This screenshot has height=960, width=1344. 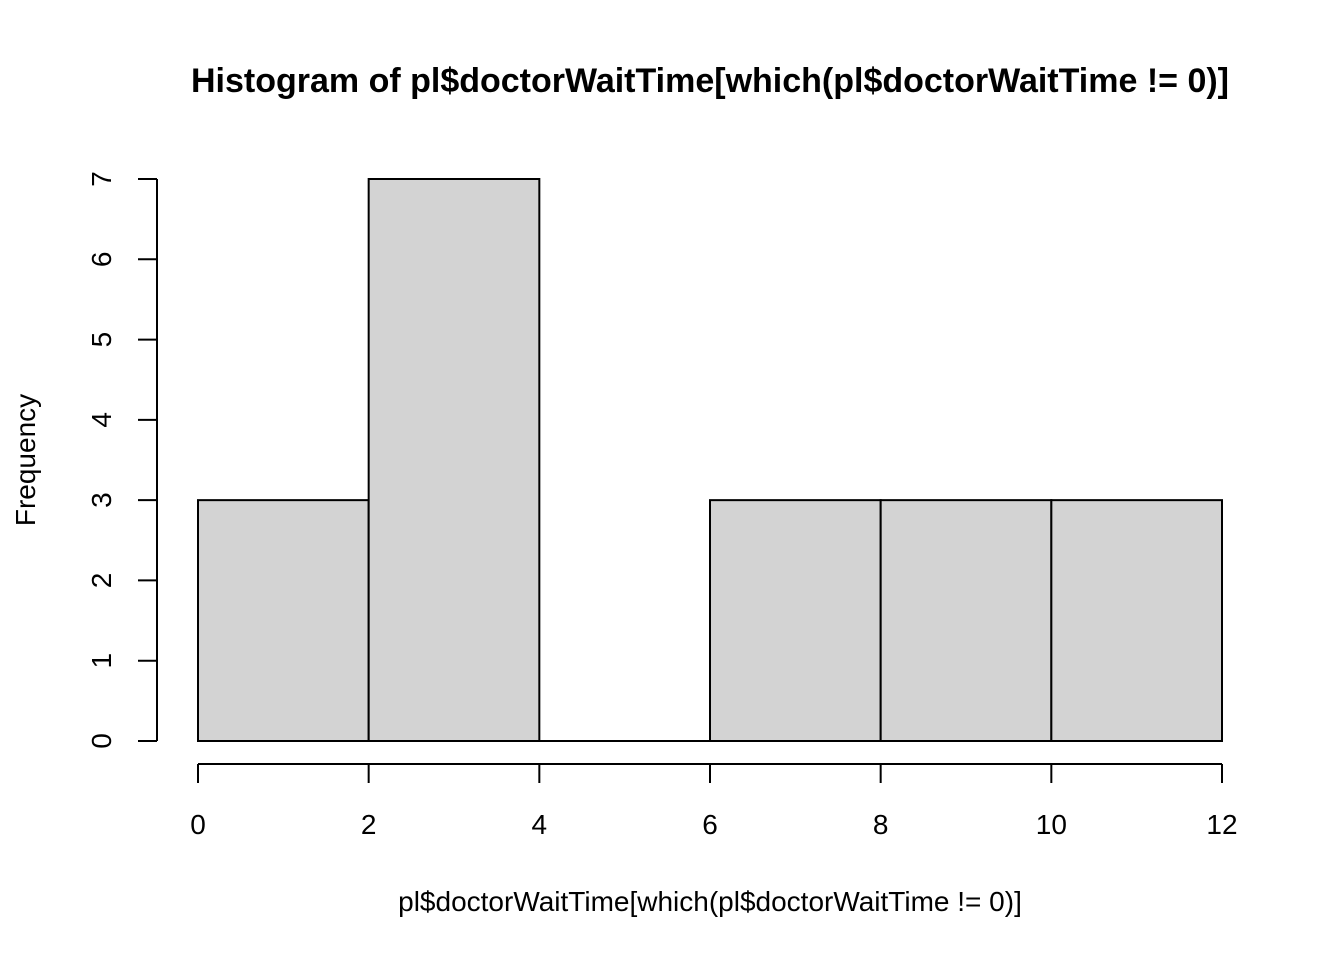 What do you see at coordinates (101, 340) in the screenshot?
I see `y-tick-label: 5` at bounding box center [101, 340].